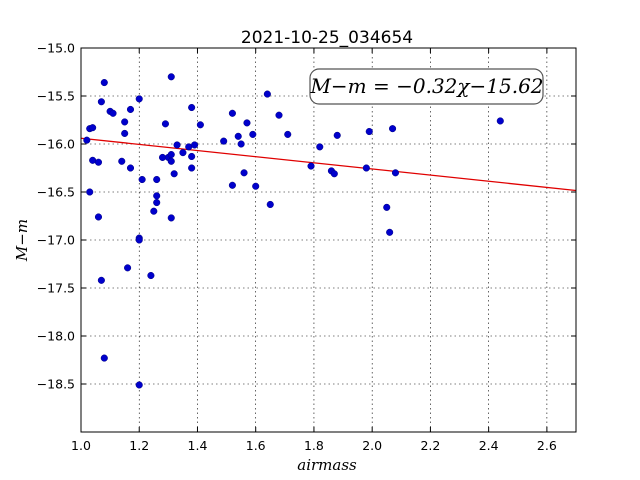  Describe the element at coordinates (327, 38) in the screenshot. I see `chart-title: 2021-10-25_034654` at that location.